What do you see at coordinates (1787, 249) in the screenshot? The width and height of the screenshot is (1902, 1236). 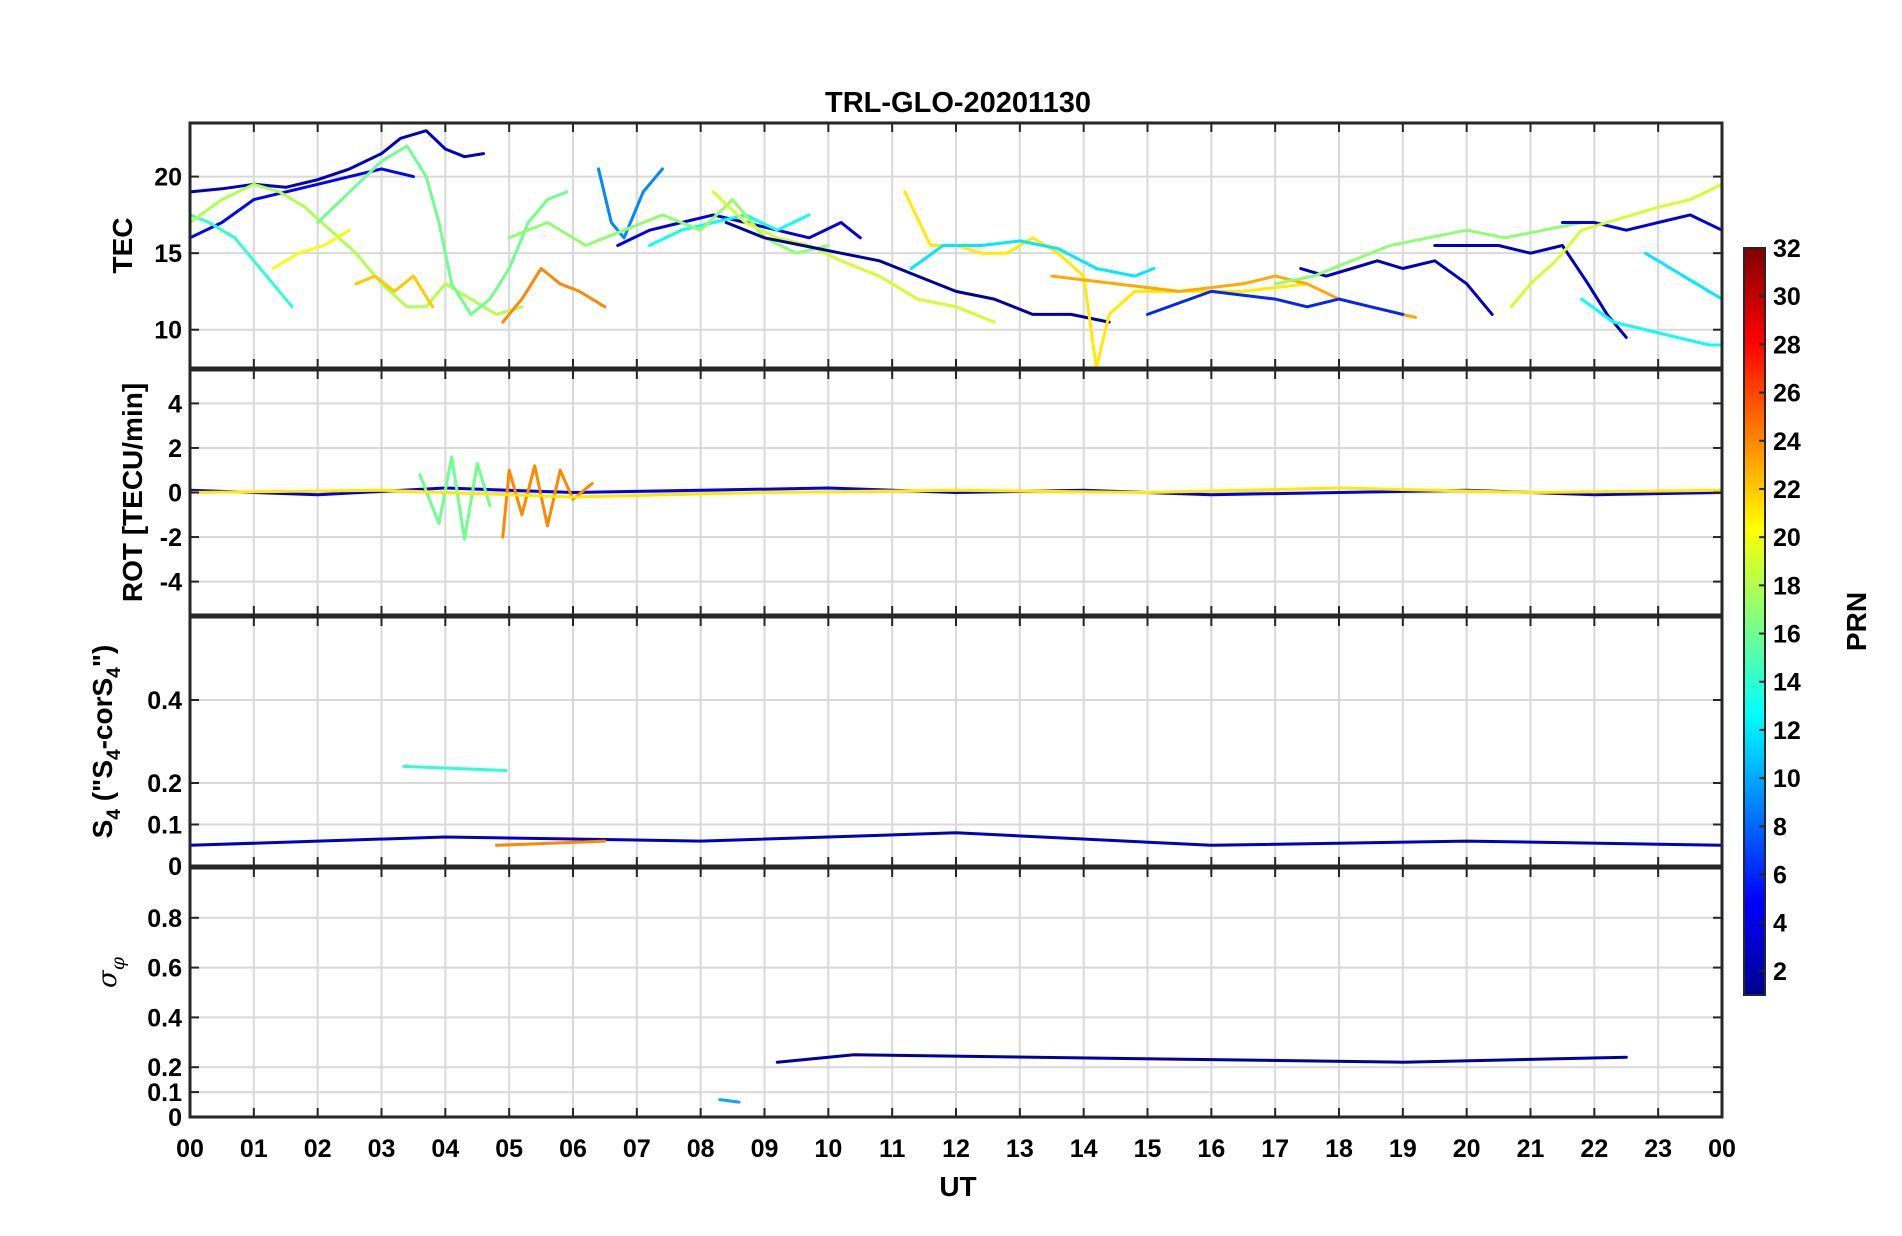 I see `colorbar-tick-label: 32` at bounding box center [1787, 249].